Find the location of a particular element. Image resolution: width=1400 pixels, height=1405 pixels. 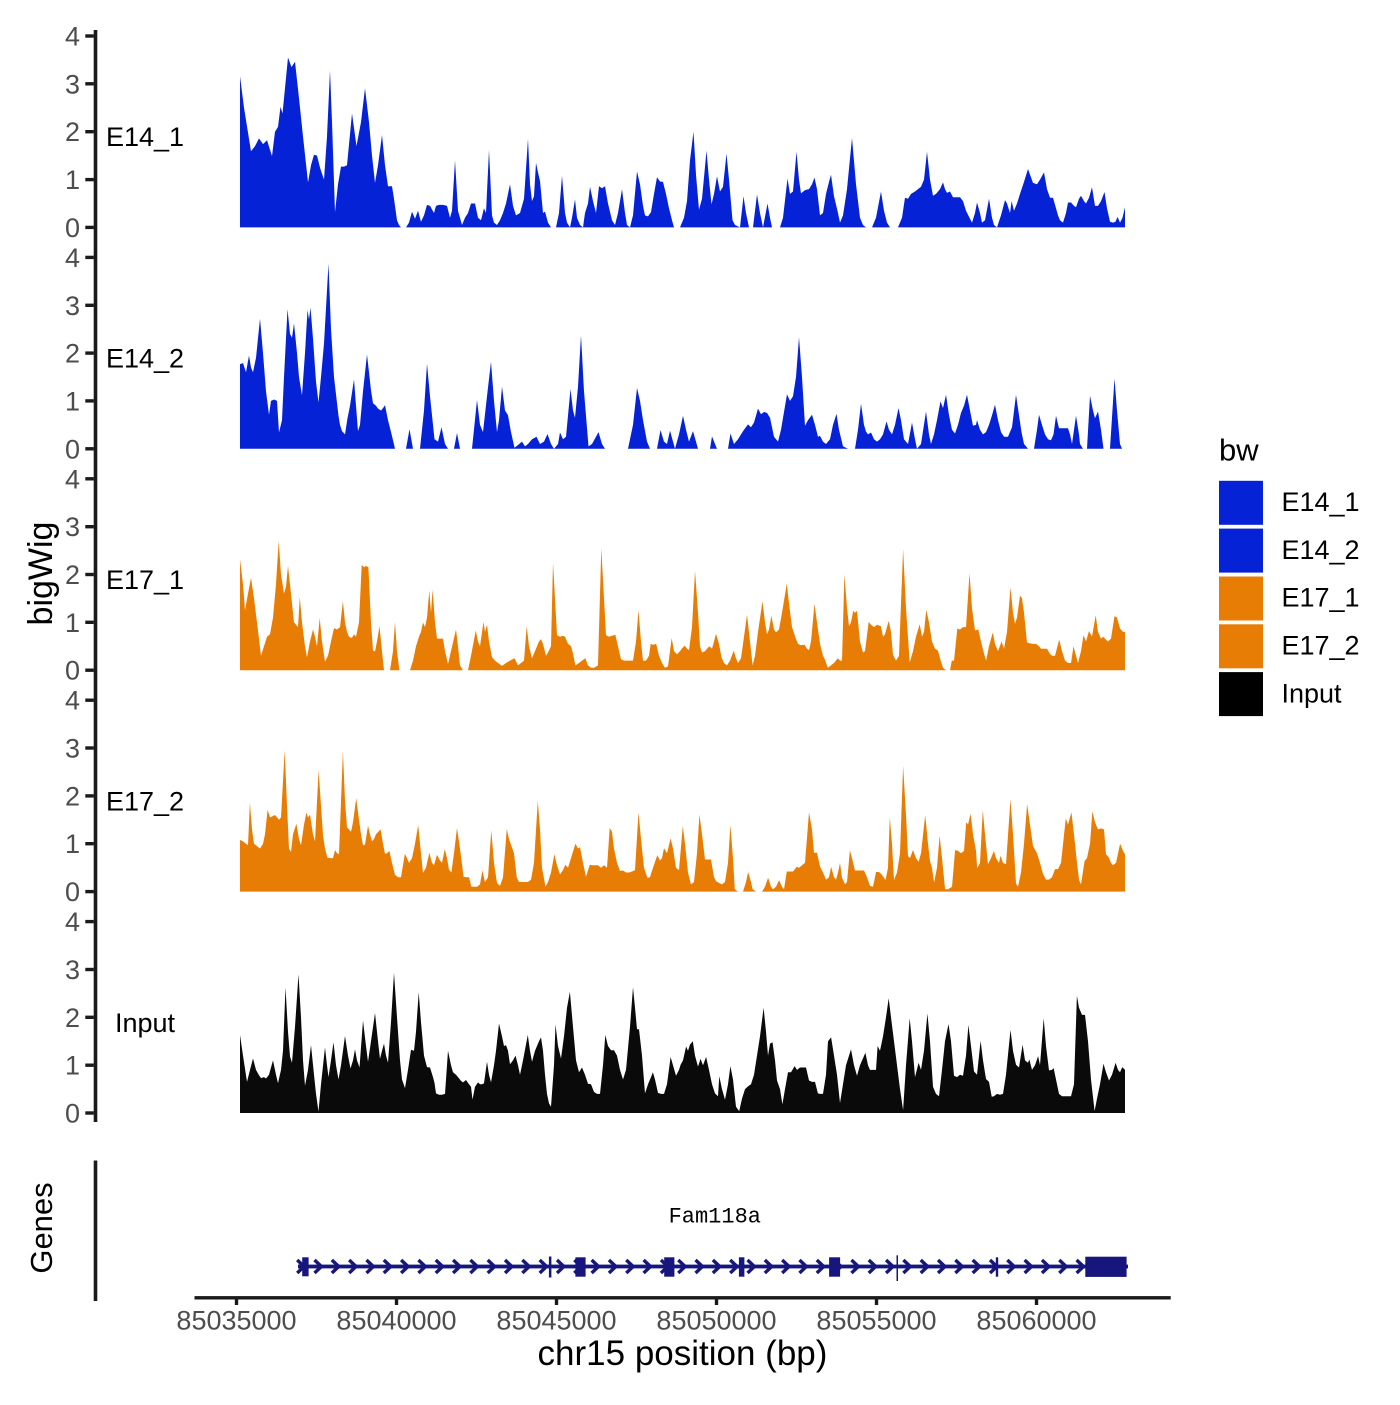

svg-text: chr15 position (bp) is located at coordinates (683, 1353).